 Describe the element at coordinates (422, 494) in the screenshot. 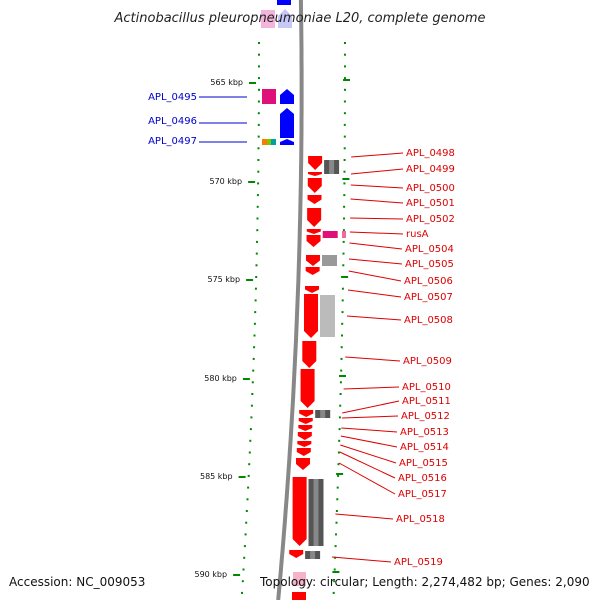

I see `gene-label: APL_0517` at that location.